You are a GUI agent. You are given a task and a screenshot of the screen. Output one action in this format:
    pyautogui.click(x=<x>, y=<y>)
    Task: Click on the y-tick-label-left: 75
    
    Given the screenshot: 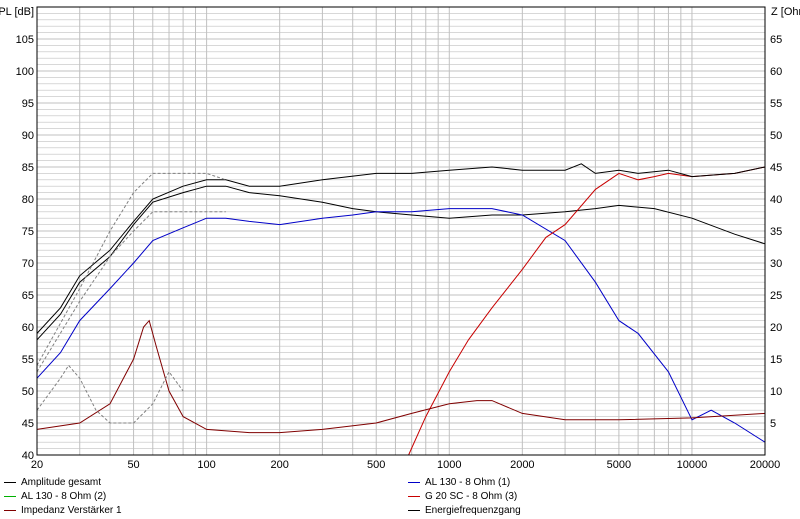 What is the action you would take?
    pyautogui.click(x=28, y=232)
    